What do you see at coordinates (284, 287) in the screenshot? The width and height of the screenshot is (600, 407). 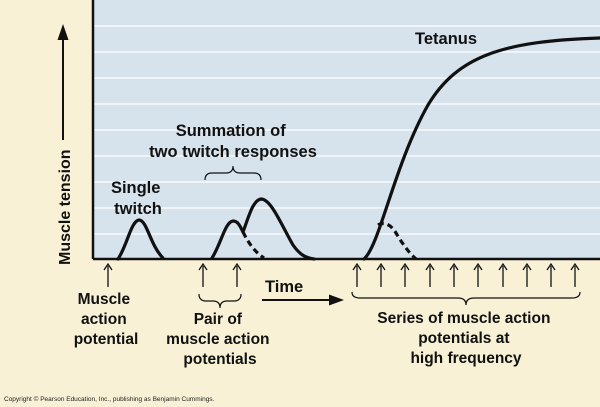 I see `time-label: Time` at bounding box center [284, 287].